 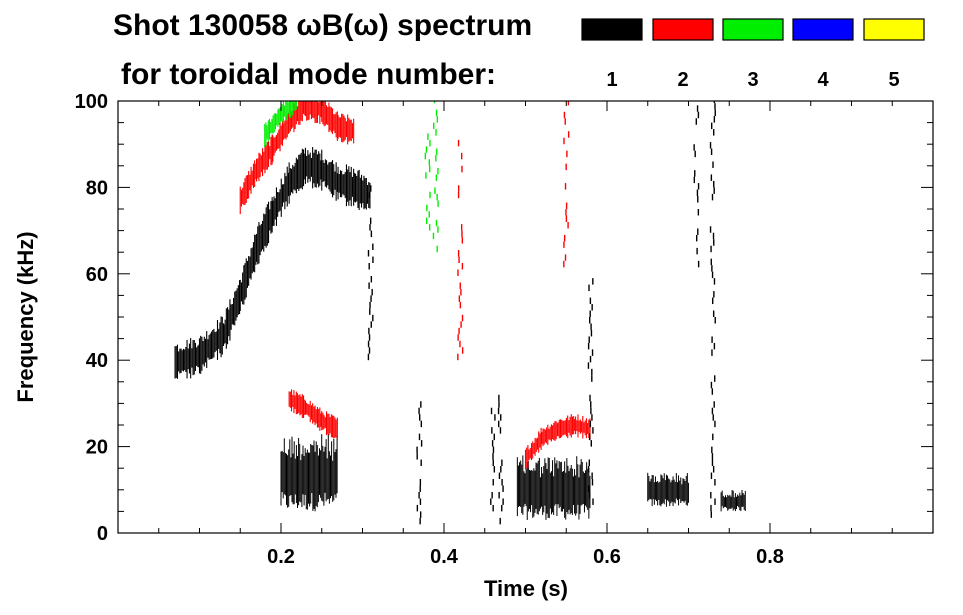 What do you see at coordinates (526, 588) in the screenshot?
I see `x-axis-title: Time (s)` at bounding box center [526, 588].